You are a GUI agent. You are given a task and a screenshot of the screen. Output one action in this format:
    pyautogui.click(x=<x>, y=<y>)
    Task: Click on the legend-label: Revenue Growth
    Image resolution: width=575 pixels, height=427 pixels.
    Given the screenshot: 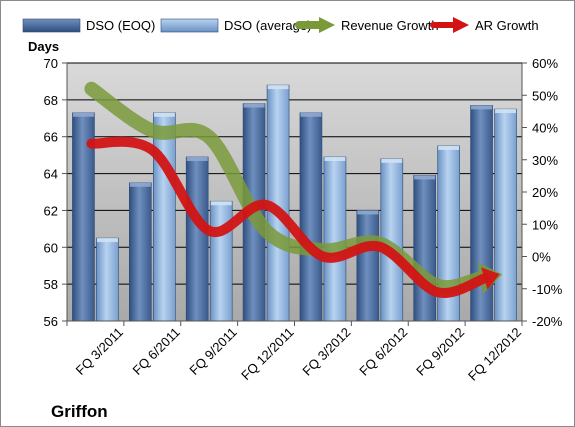 What is the action you would take?
    pyautogui.click(x=390, y=25)
    